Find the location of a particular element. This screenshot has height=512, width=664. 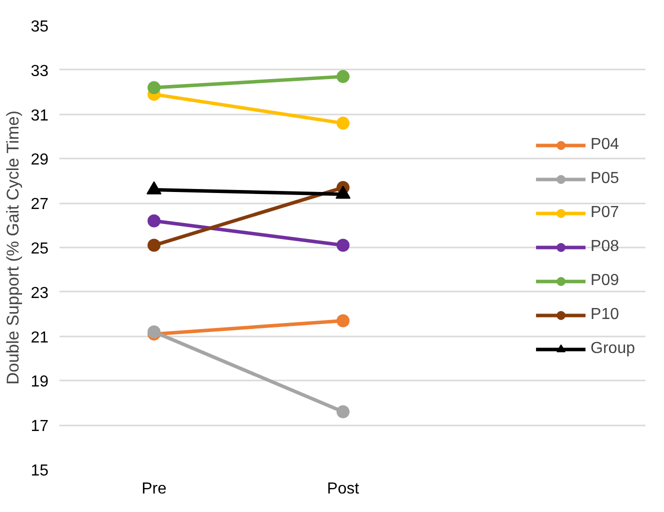

x-tick-label: Post is located at coordinates (343, 489).